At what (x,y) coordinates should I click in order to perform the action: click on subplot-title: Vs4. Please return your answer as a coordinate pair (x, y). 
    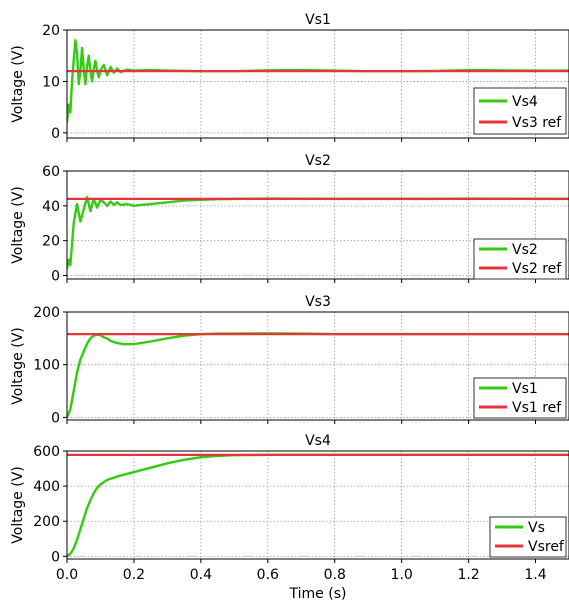
    Looking at the image, I should click on (318, 441).